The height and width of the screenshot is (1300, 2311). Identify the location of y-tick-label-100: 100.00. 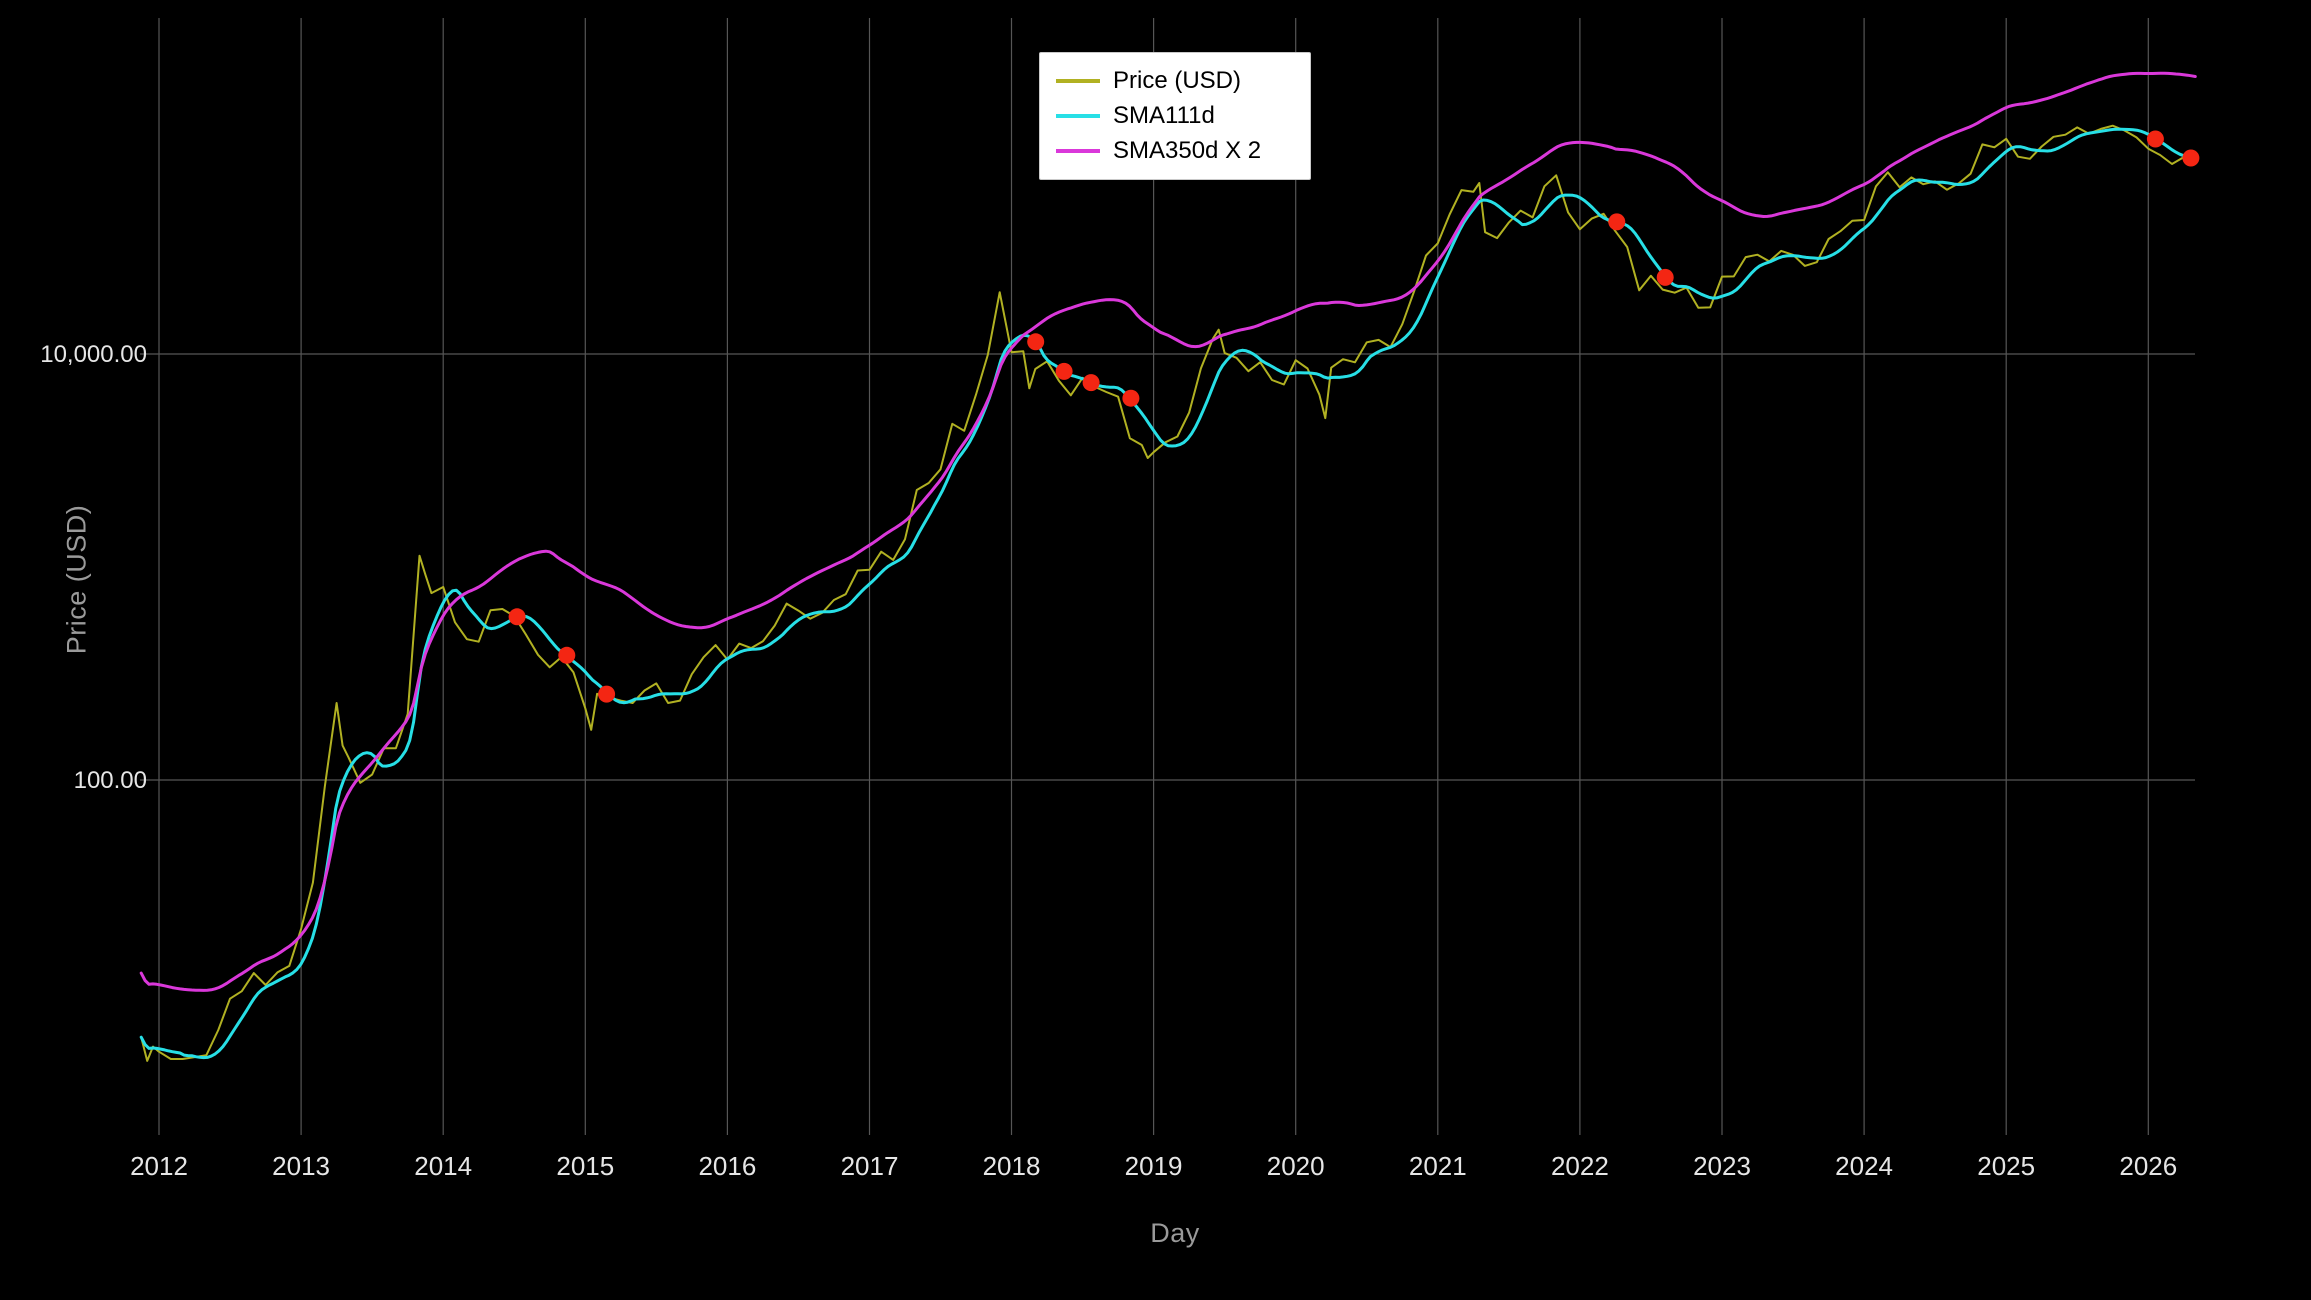
(110, 780).